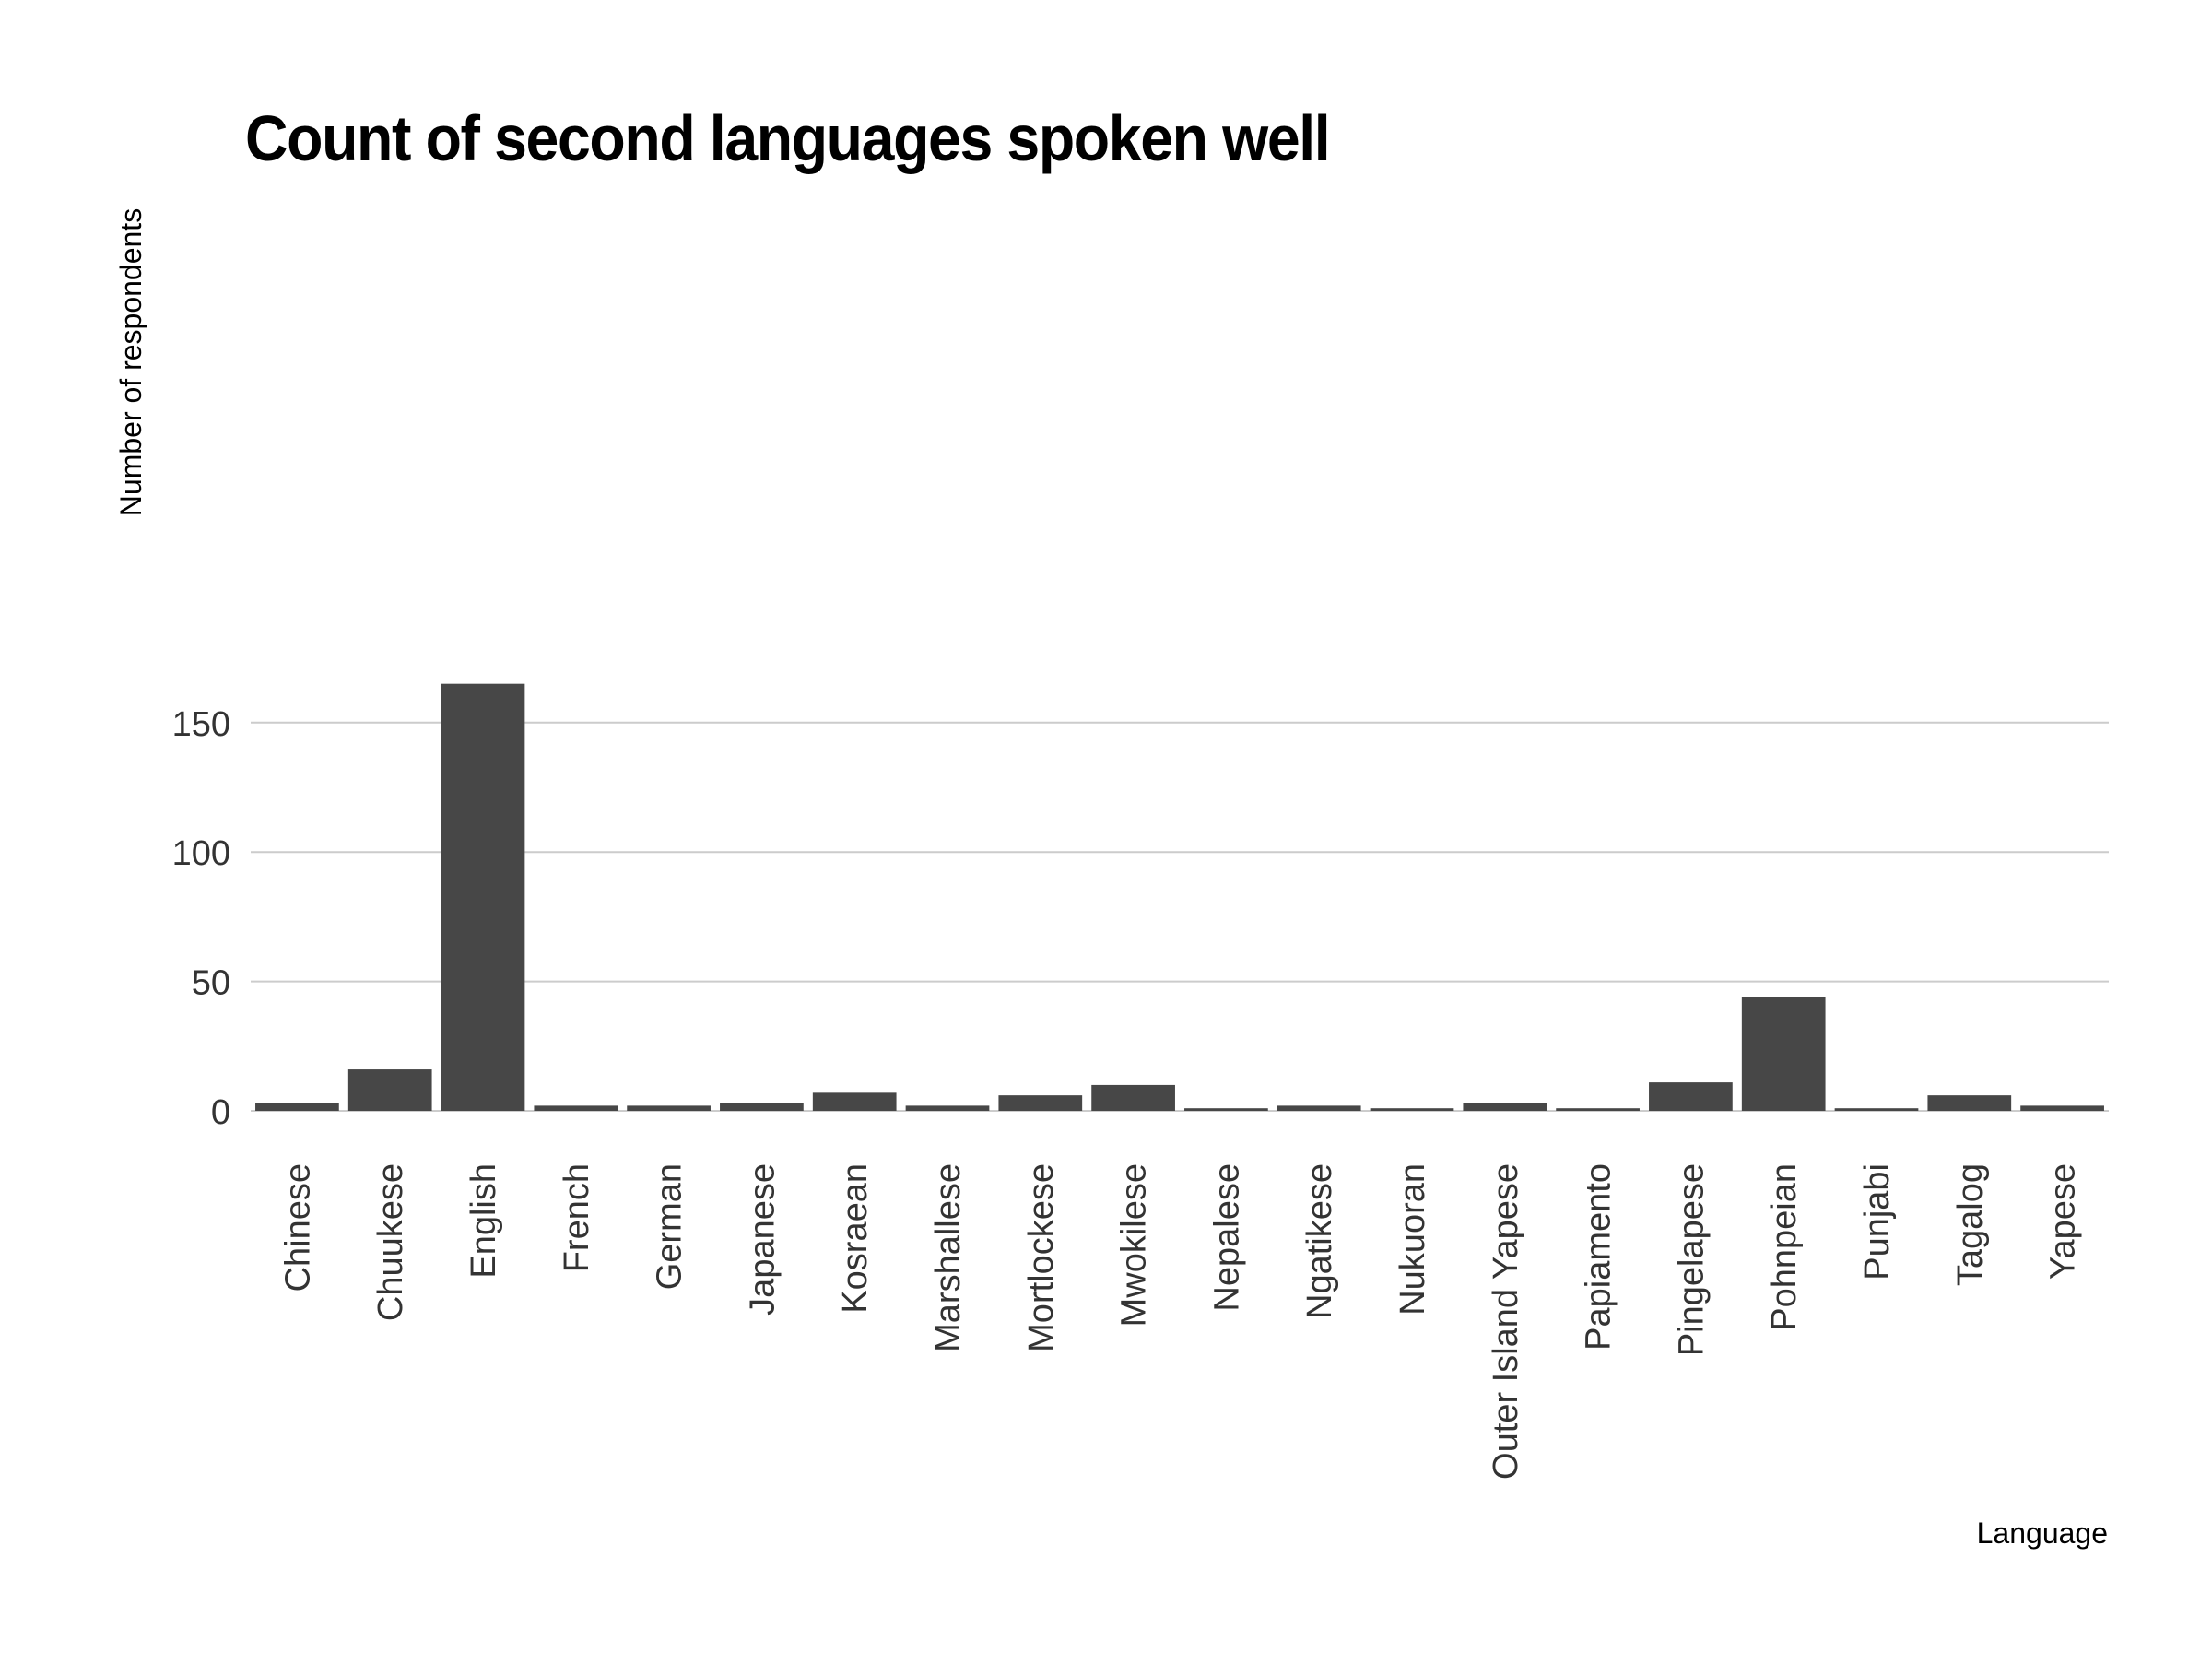 This screenshot has width=2212, height=1664. I want to click on chart-title: Count of second languages spoken well, so click(788, 138).